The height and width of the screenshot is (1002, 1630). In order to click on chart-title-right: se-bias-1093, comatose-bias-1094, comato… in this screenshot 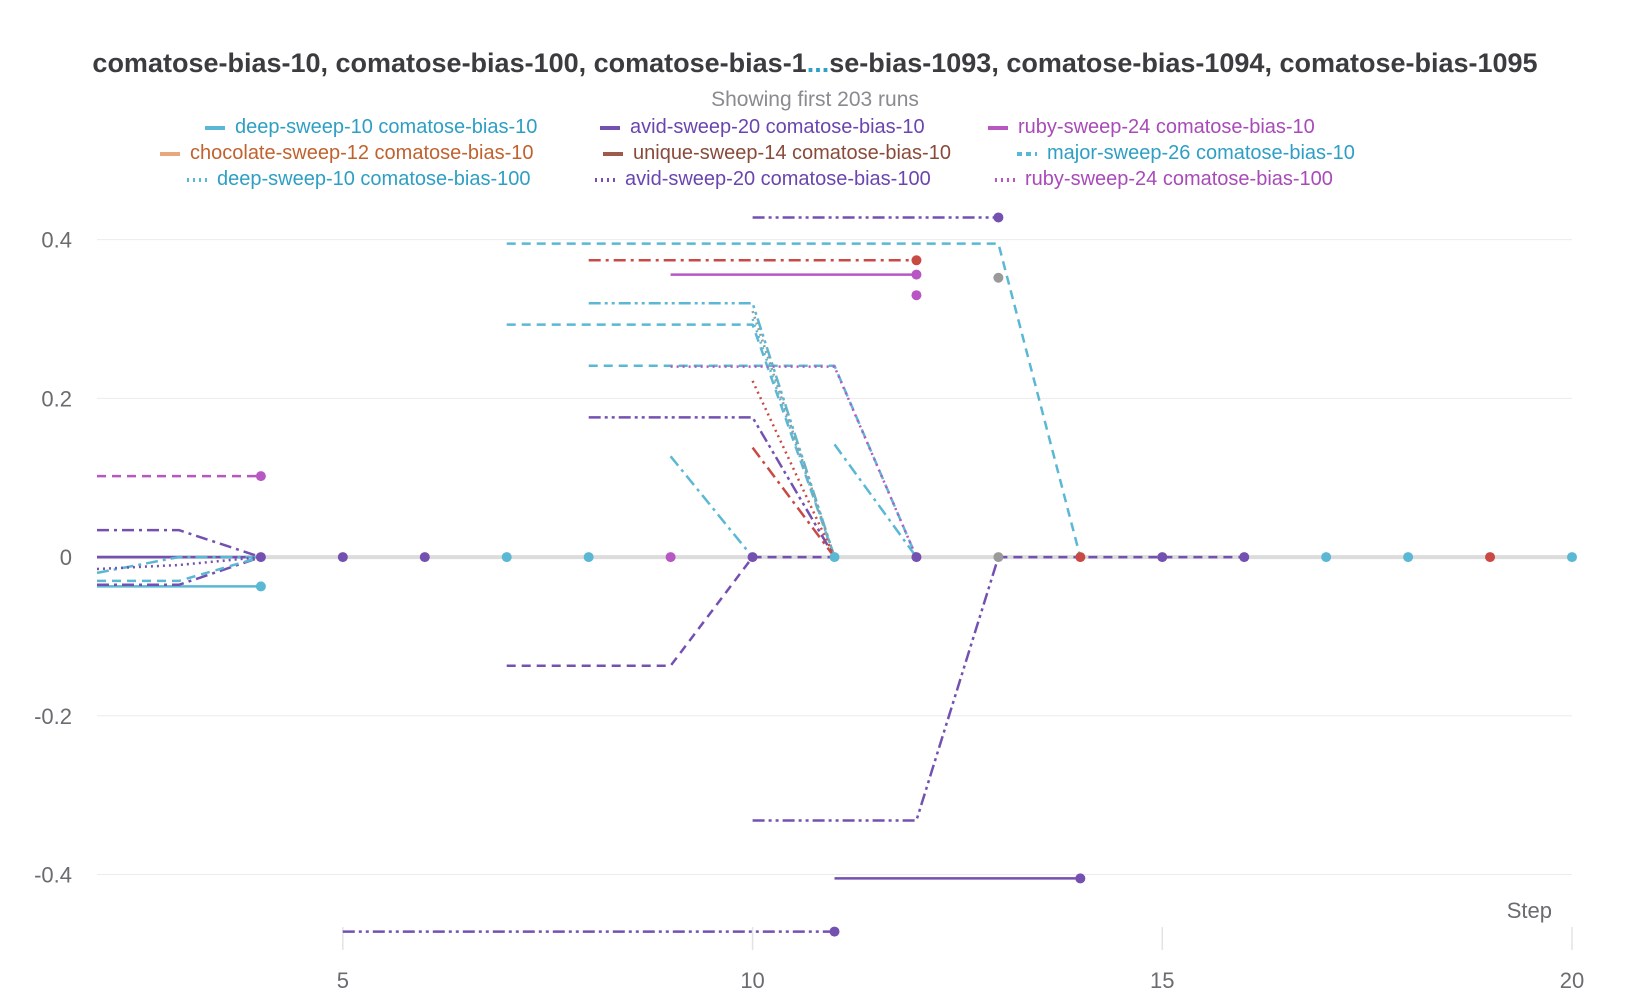, I will do `click(1183, 63)`.